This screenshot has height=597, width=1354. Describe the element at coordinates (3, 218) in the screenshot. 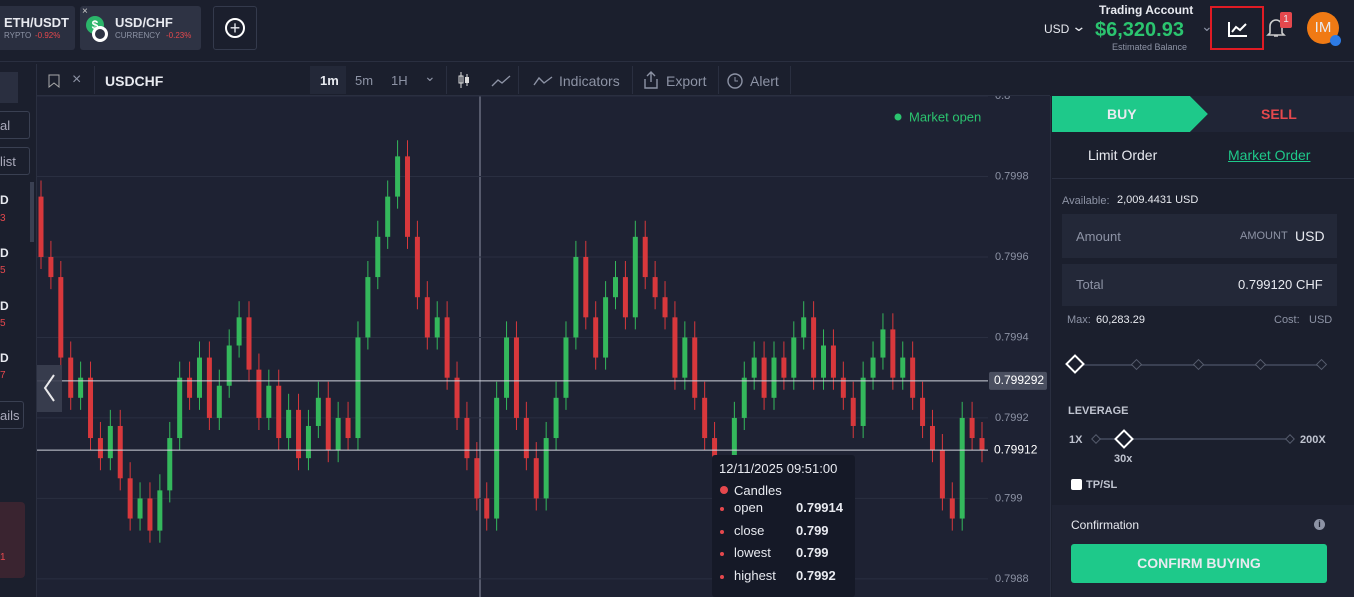

I see `pair-change: 3` at that location.